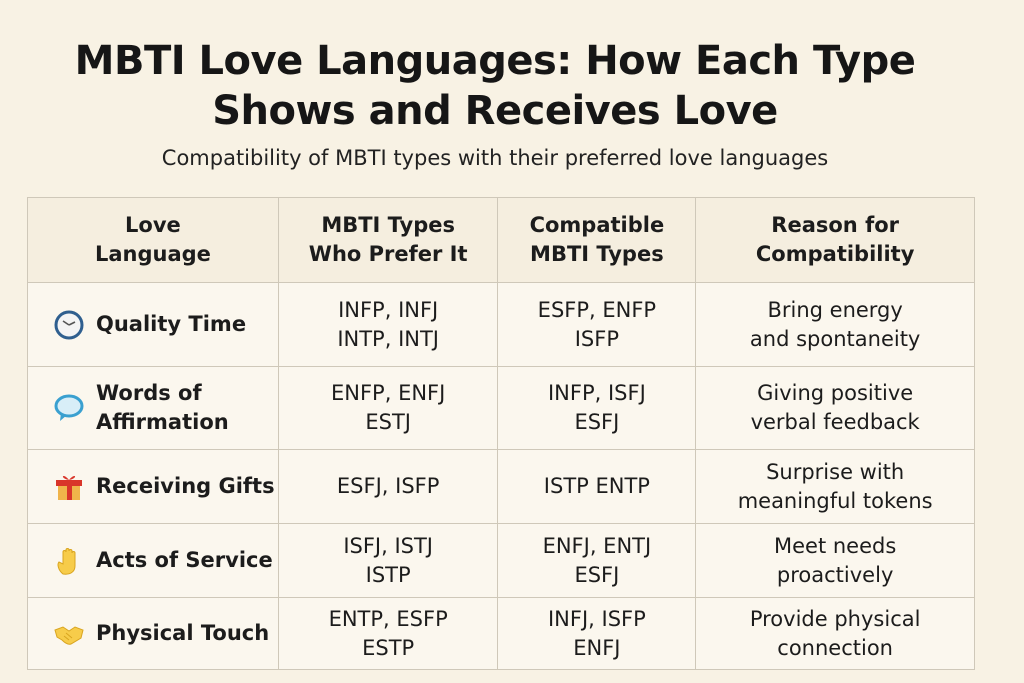 This screenshot has height=683, width=1024. What do you see at coordinates (835, 560) in the screenshot?
I see `reason-cell: Meet needs proactively` at bounding box center [835, 560].